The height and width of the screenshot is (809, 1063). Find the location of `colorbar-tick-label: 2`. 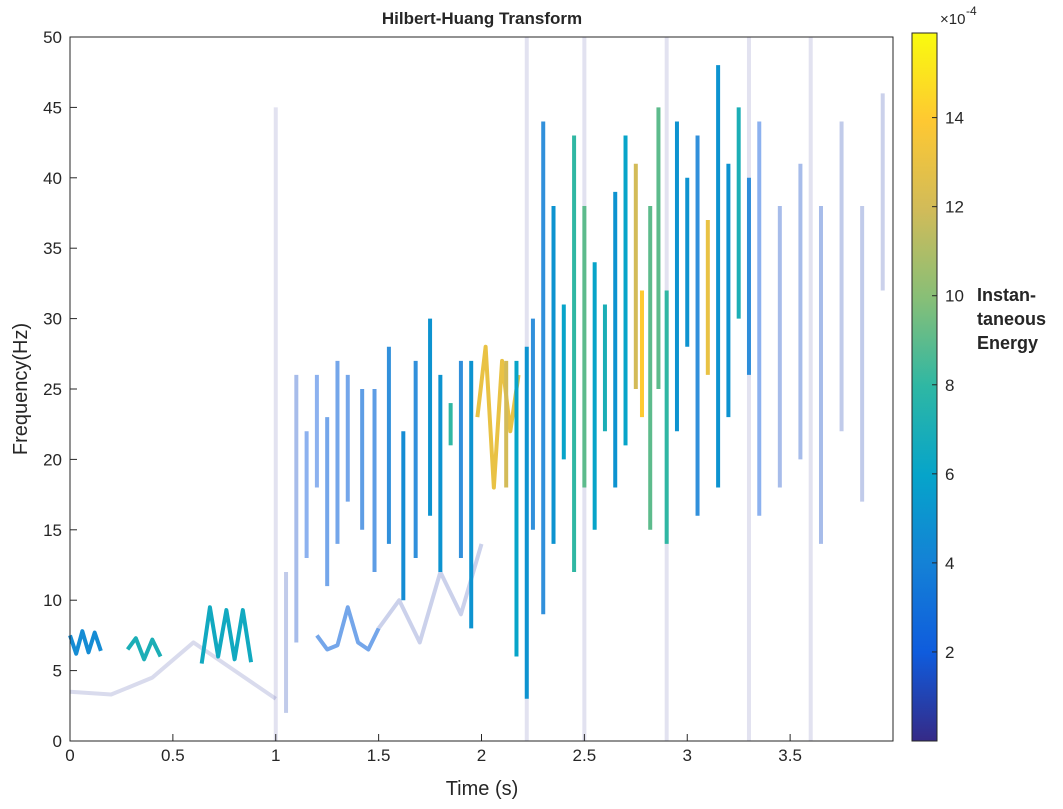

colorbar-tick-label: 2 is located at coordinates (949, 652).